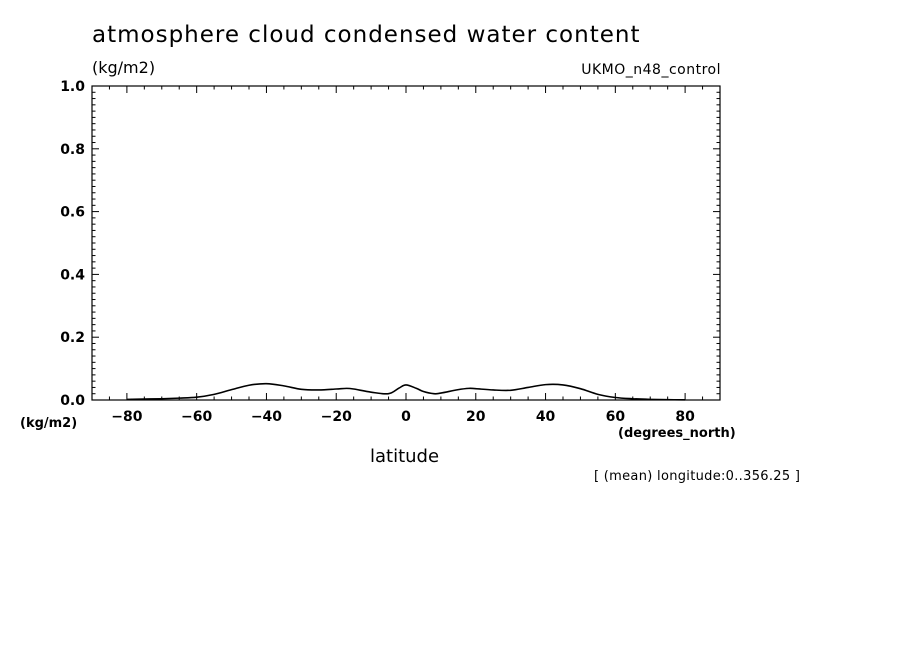  What do you see at coordinates (72, 275) in the screenshot?
I see `y-tick-label: 0.4` at bounding box center [72, 275].